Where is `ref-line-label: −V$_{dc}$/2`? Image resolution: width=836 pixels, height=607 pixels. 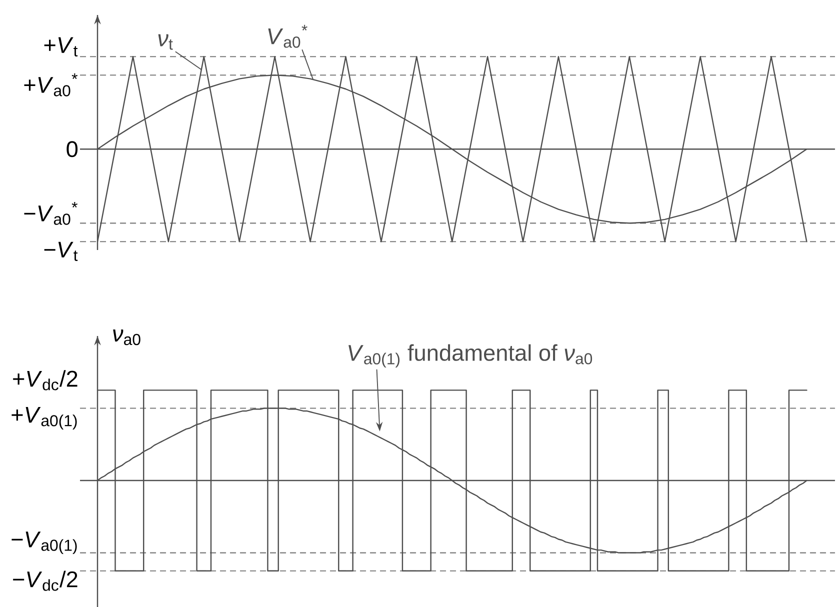
ref-line-label: −V$_{dc}$/2 is located at coordinates (45, 580).